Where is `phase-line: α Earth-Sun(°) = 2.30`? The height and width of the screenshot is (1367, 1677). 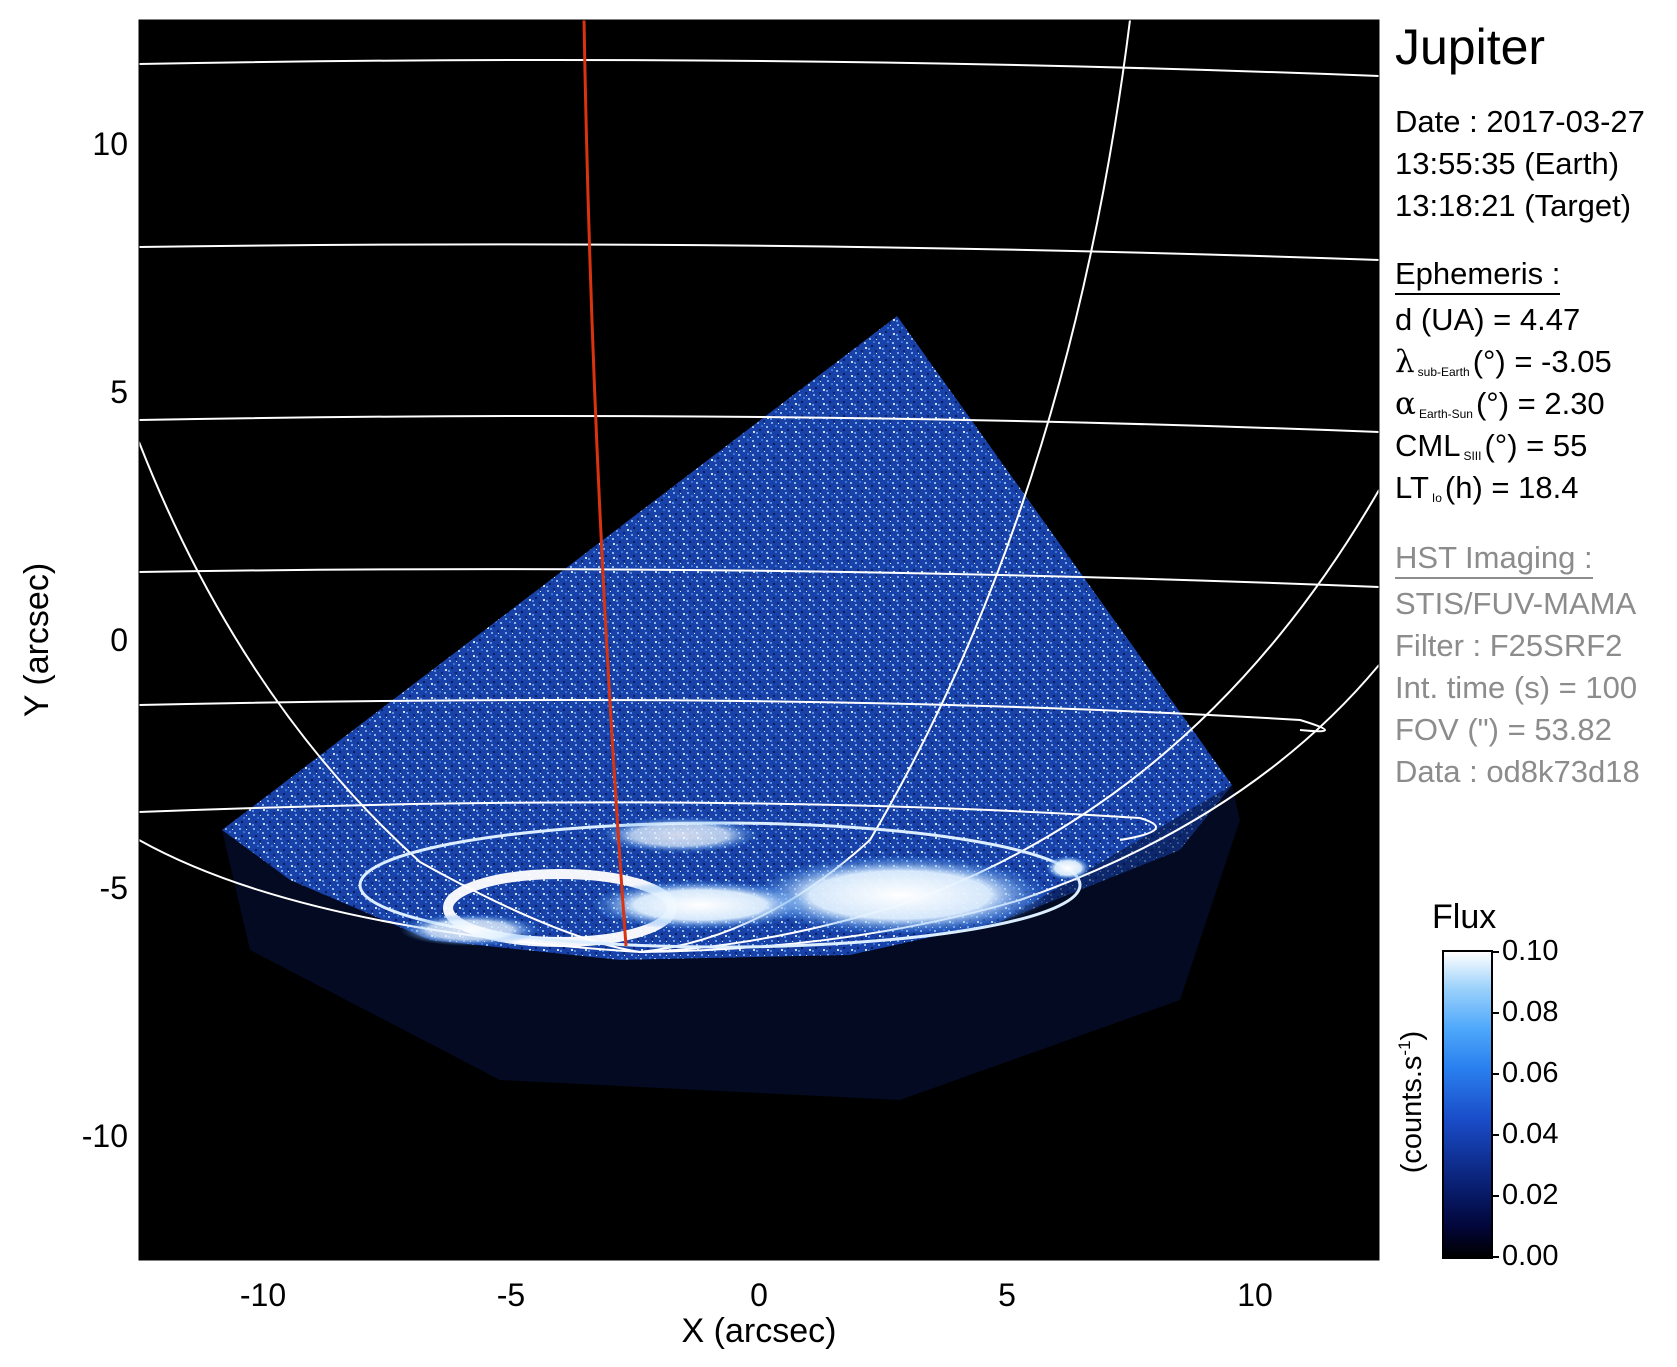
phase-line: α Earth-Sun(°) = 2.30 is located at coordinates (1500, 404).